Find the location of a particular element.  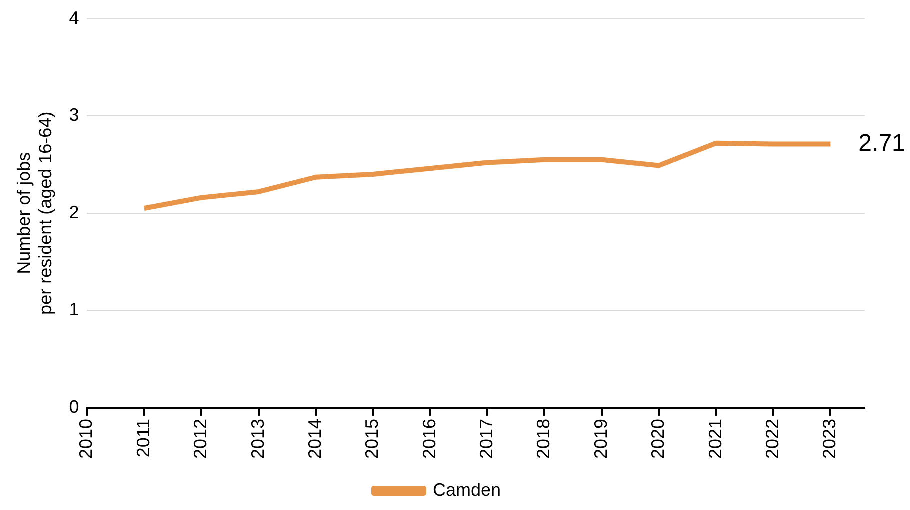

legend-label: Camden is located at coordinates (467, 490).